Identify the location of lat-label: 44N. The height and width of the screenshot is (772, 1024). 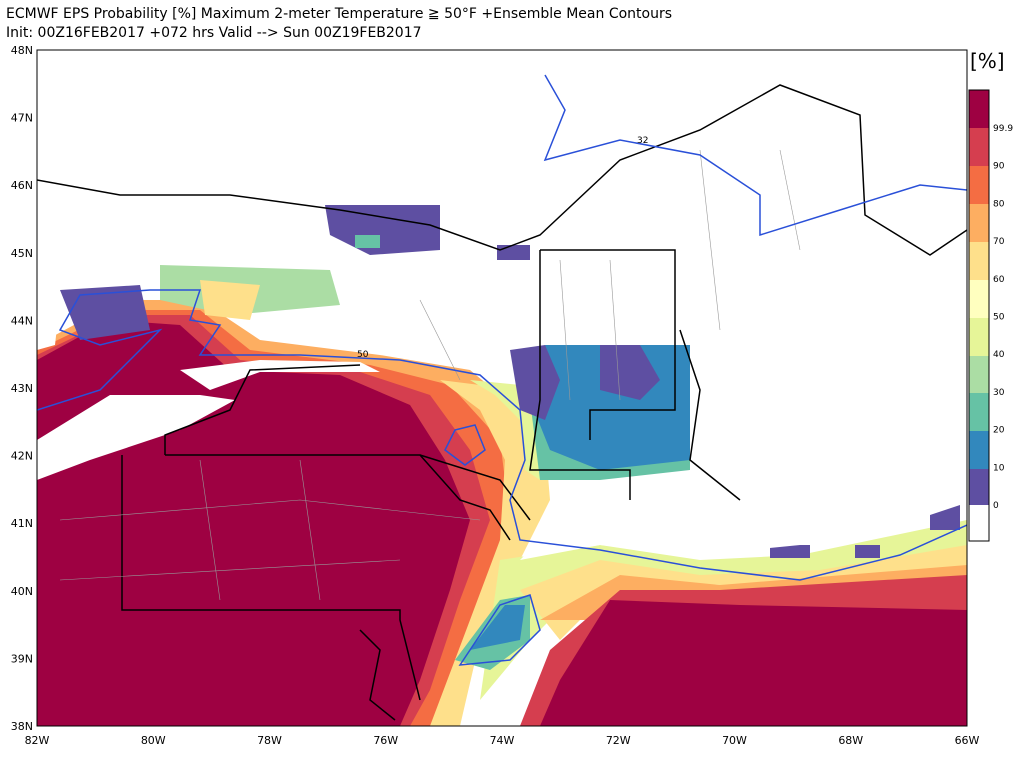
(22, 320).